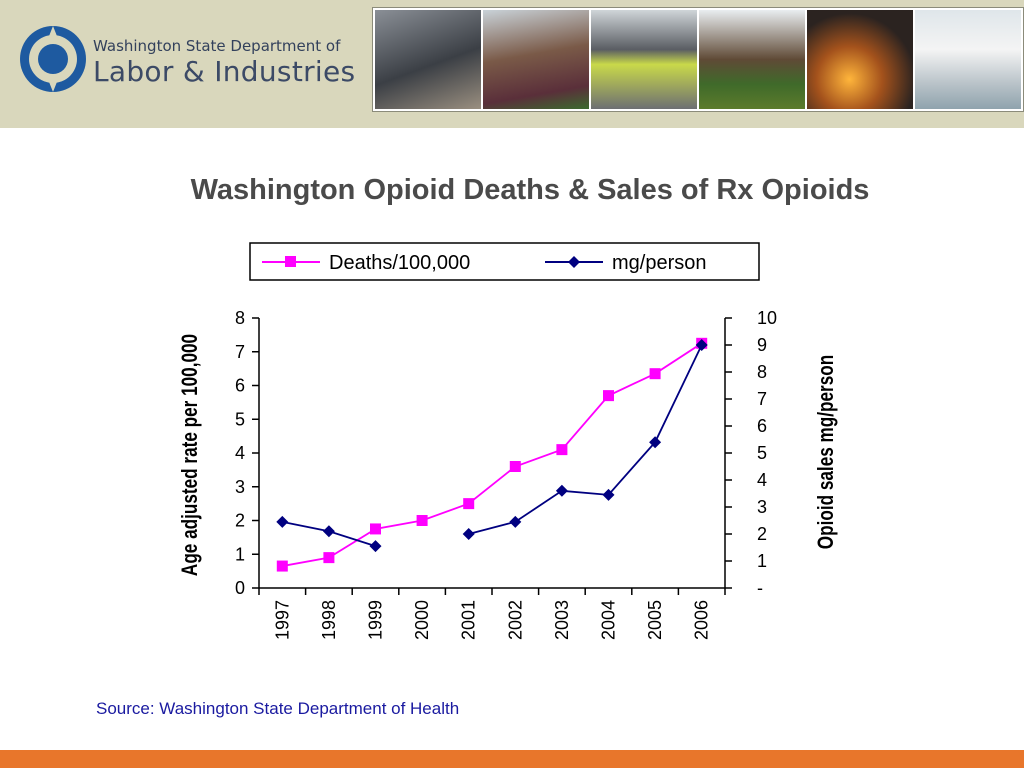  I want to click on y-right-tick-label: 2, so click(762, 534).